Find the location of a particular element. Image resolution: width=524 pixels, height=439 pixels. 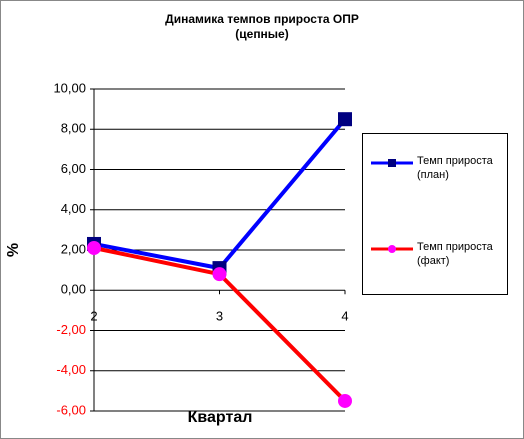

legend-item: Темп прироста (план) is located at coordinates (439, 168).